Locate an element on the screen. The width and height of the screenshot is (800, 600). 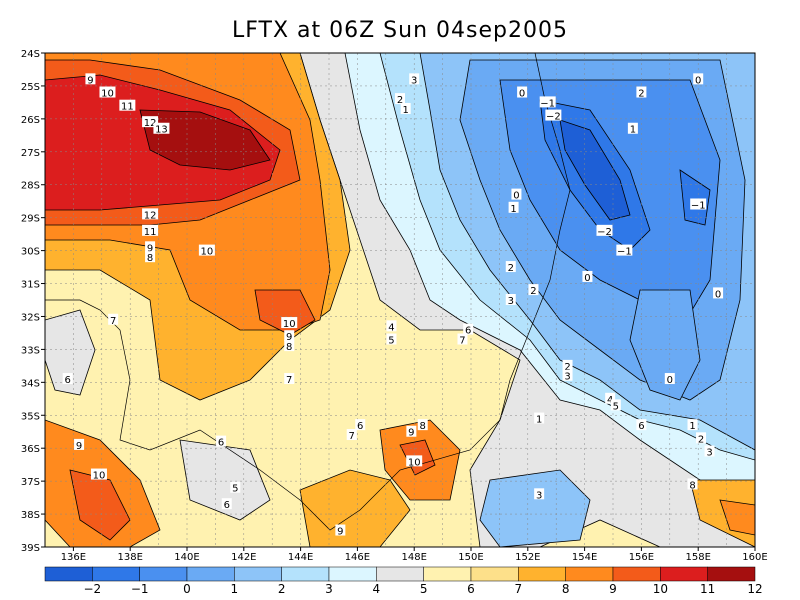
colorbar-label: 0 is located at coordinates (187, 589).